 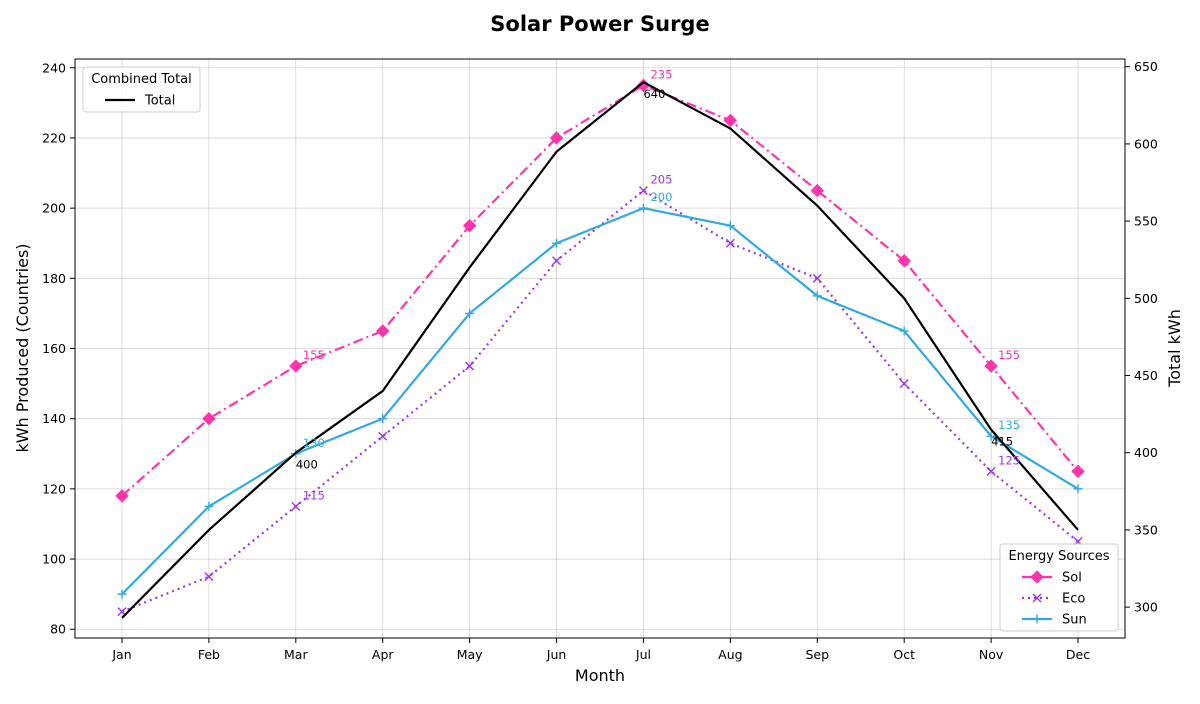 I want to click on data-label-total: 640, so click(x=654, y=94).